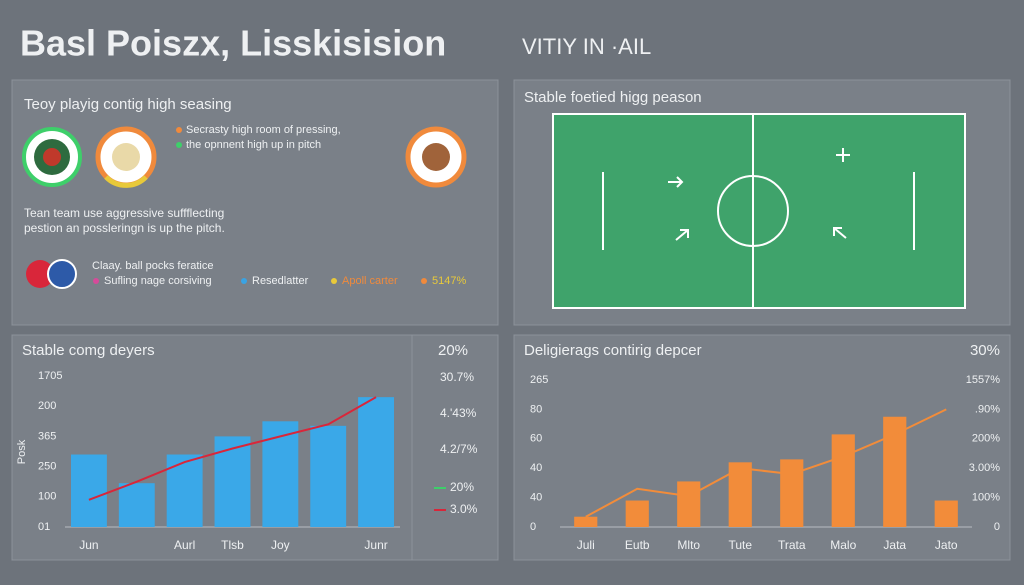 This screenshot has height=585, width=1024. What do you see at coordinates (457, 377) in the screenshot?
I see `stat: 30.7%` at bounding box center [457, 377].